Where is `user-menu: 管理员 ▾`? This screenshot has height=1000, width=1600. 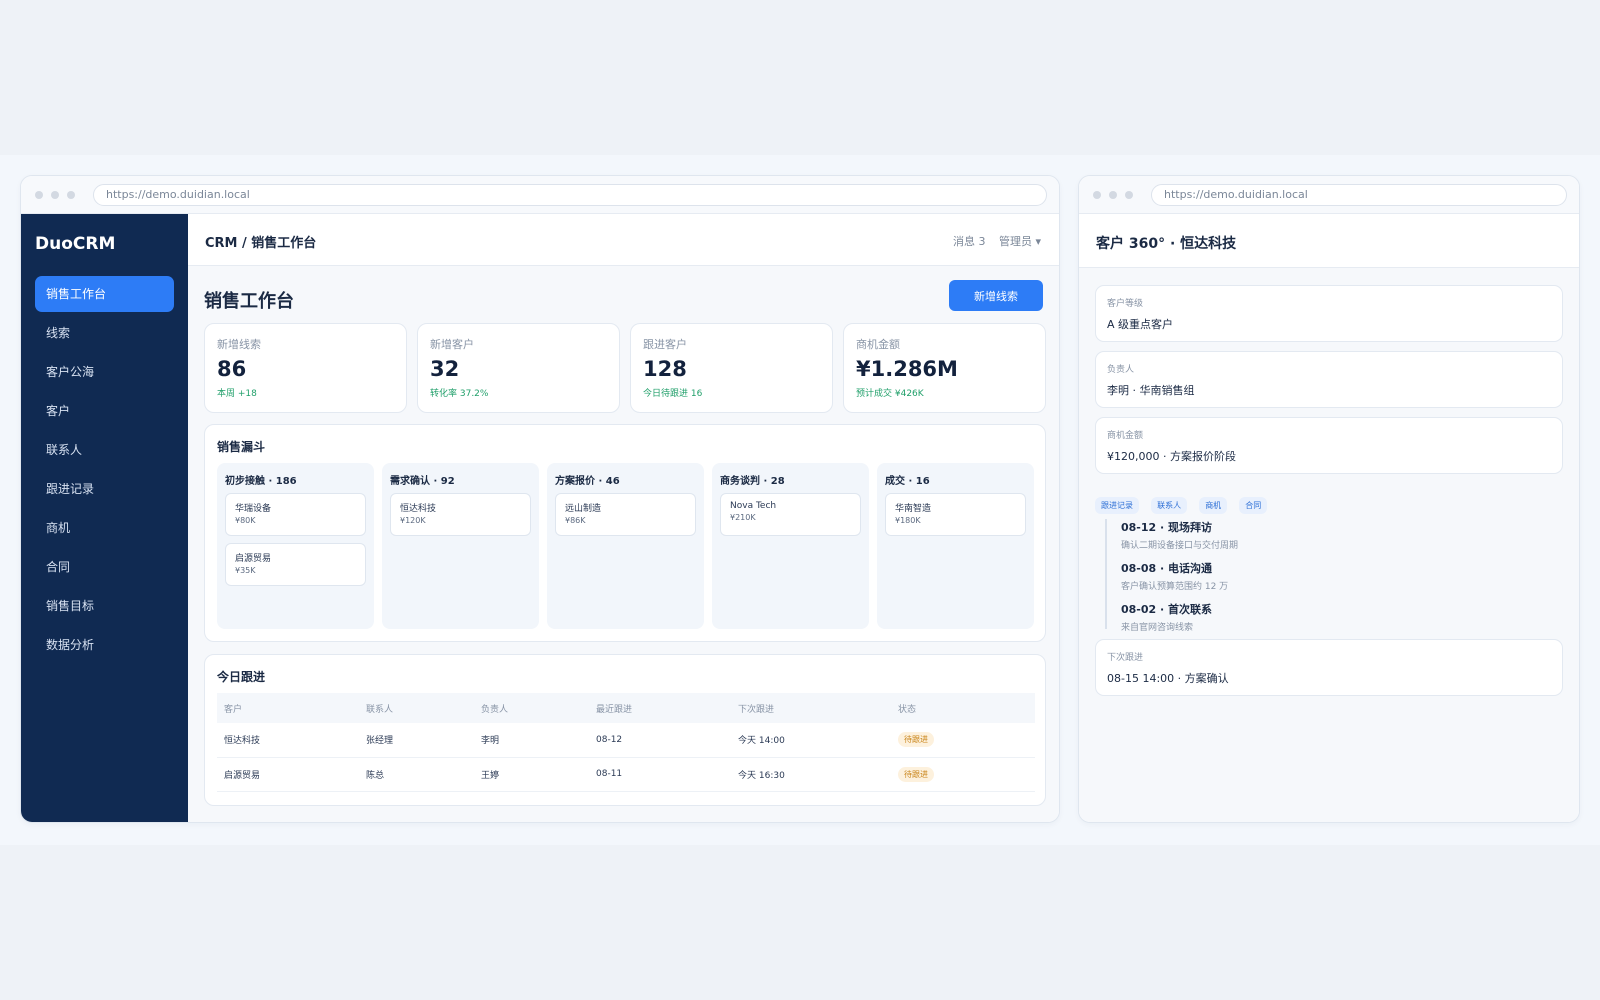 user-menu: 管理员 ▾ is located at coordinates (1019, 241).